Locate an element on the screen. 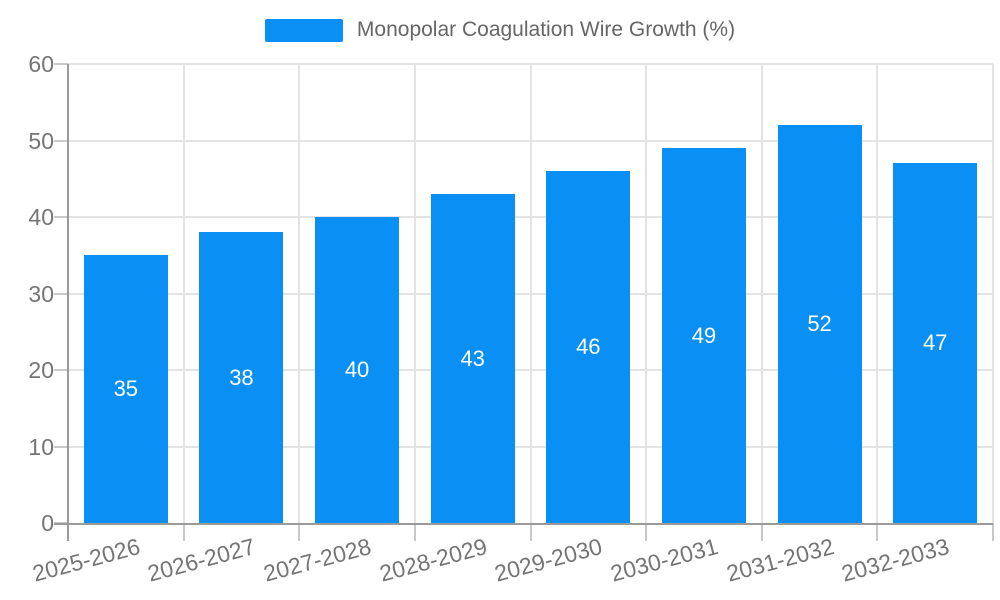 This screenshot has width=1000, height=600. bar-2025-2026: 35 is located at coordinates (125, 389).